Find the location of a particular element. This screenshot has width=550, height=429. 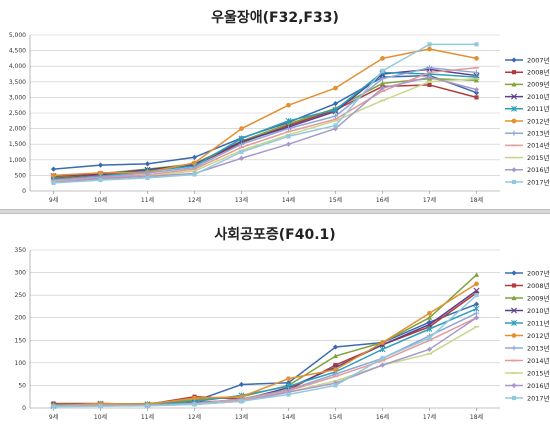

y-tick-label: 1,500 is located at coordinates (17, 144).